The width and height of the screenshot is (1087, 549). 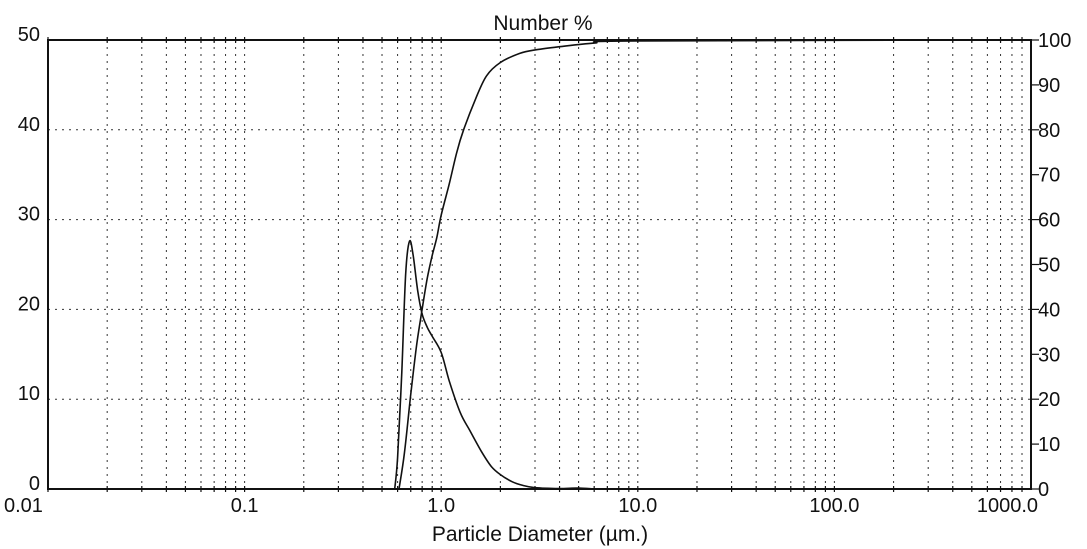 I want to click on y-right-tick-label: 70, so click(x=1049, y=176).